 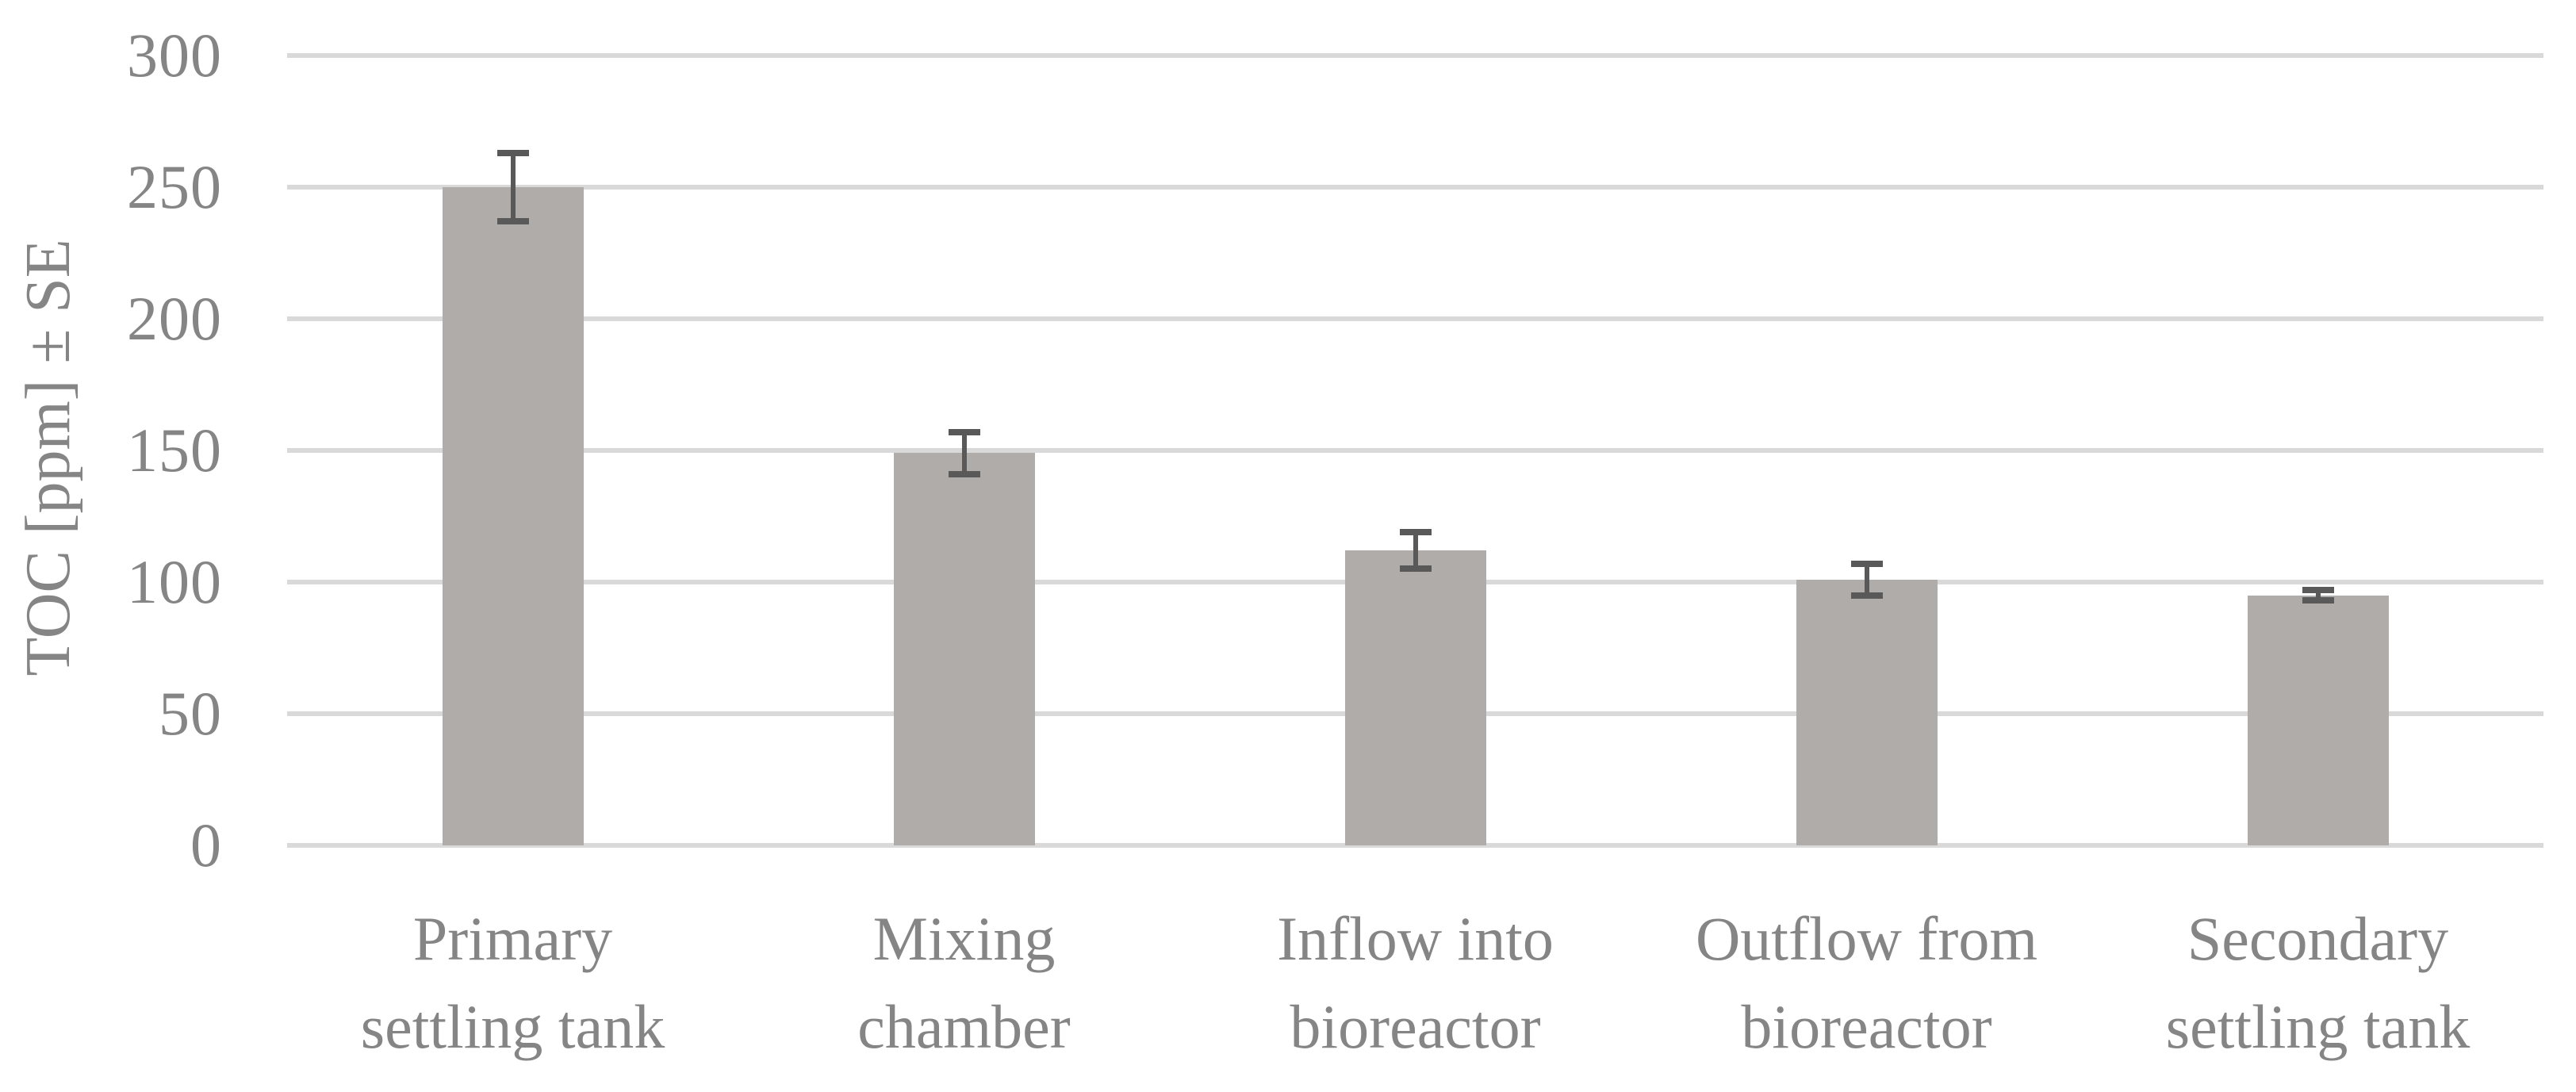 I want to click on category-label-line: Primary, so click(x=513, y=938).